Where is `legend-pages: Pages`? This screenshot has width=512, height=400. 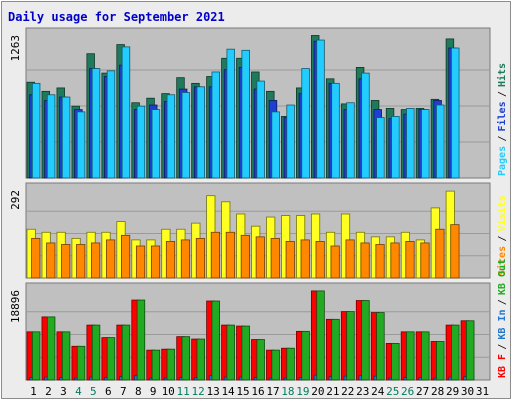
legend-pages: Pages is located at coordinates (502, 161).